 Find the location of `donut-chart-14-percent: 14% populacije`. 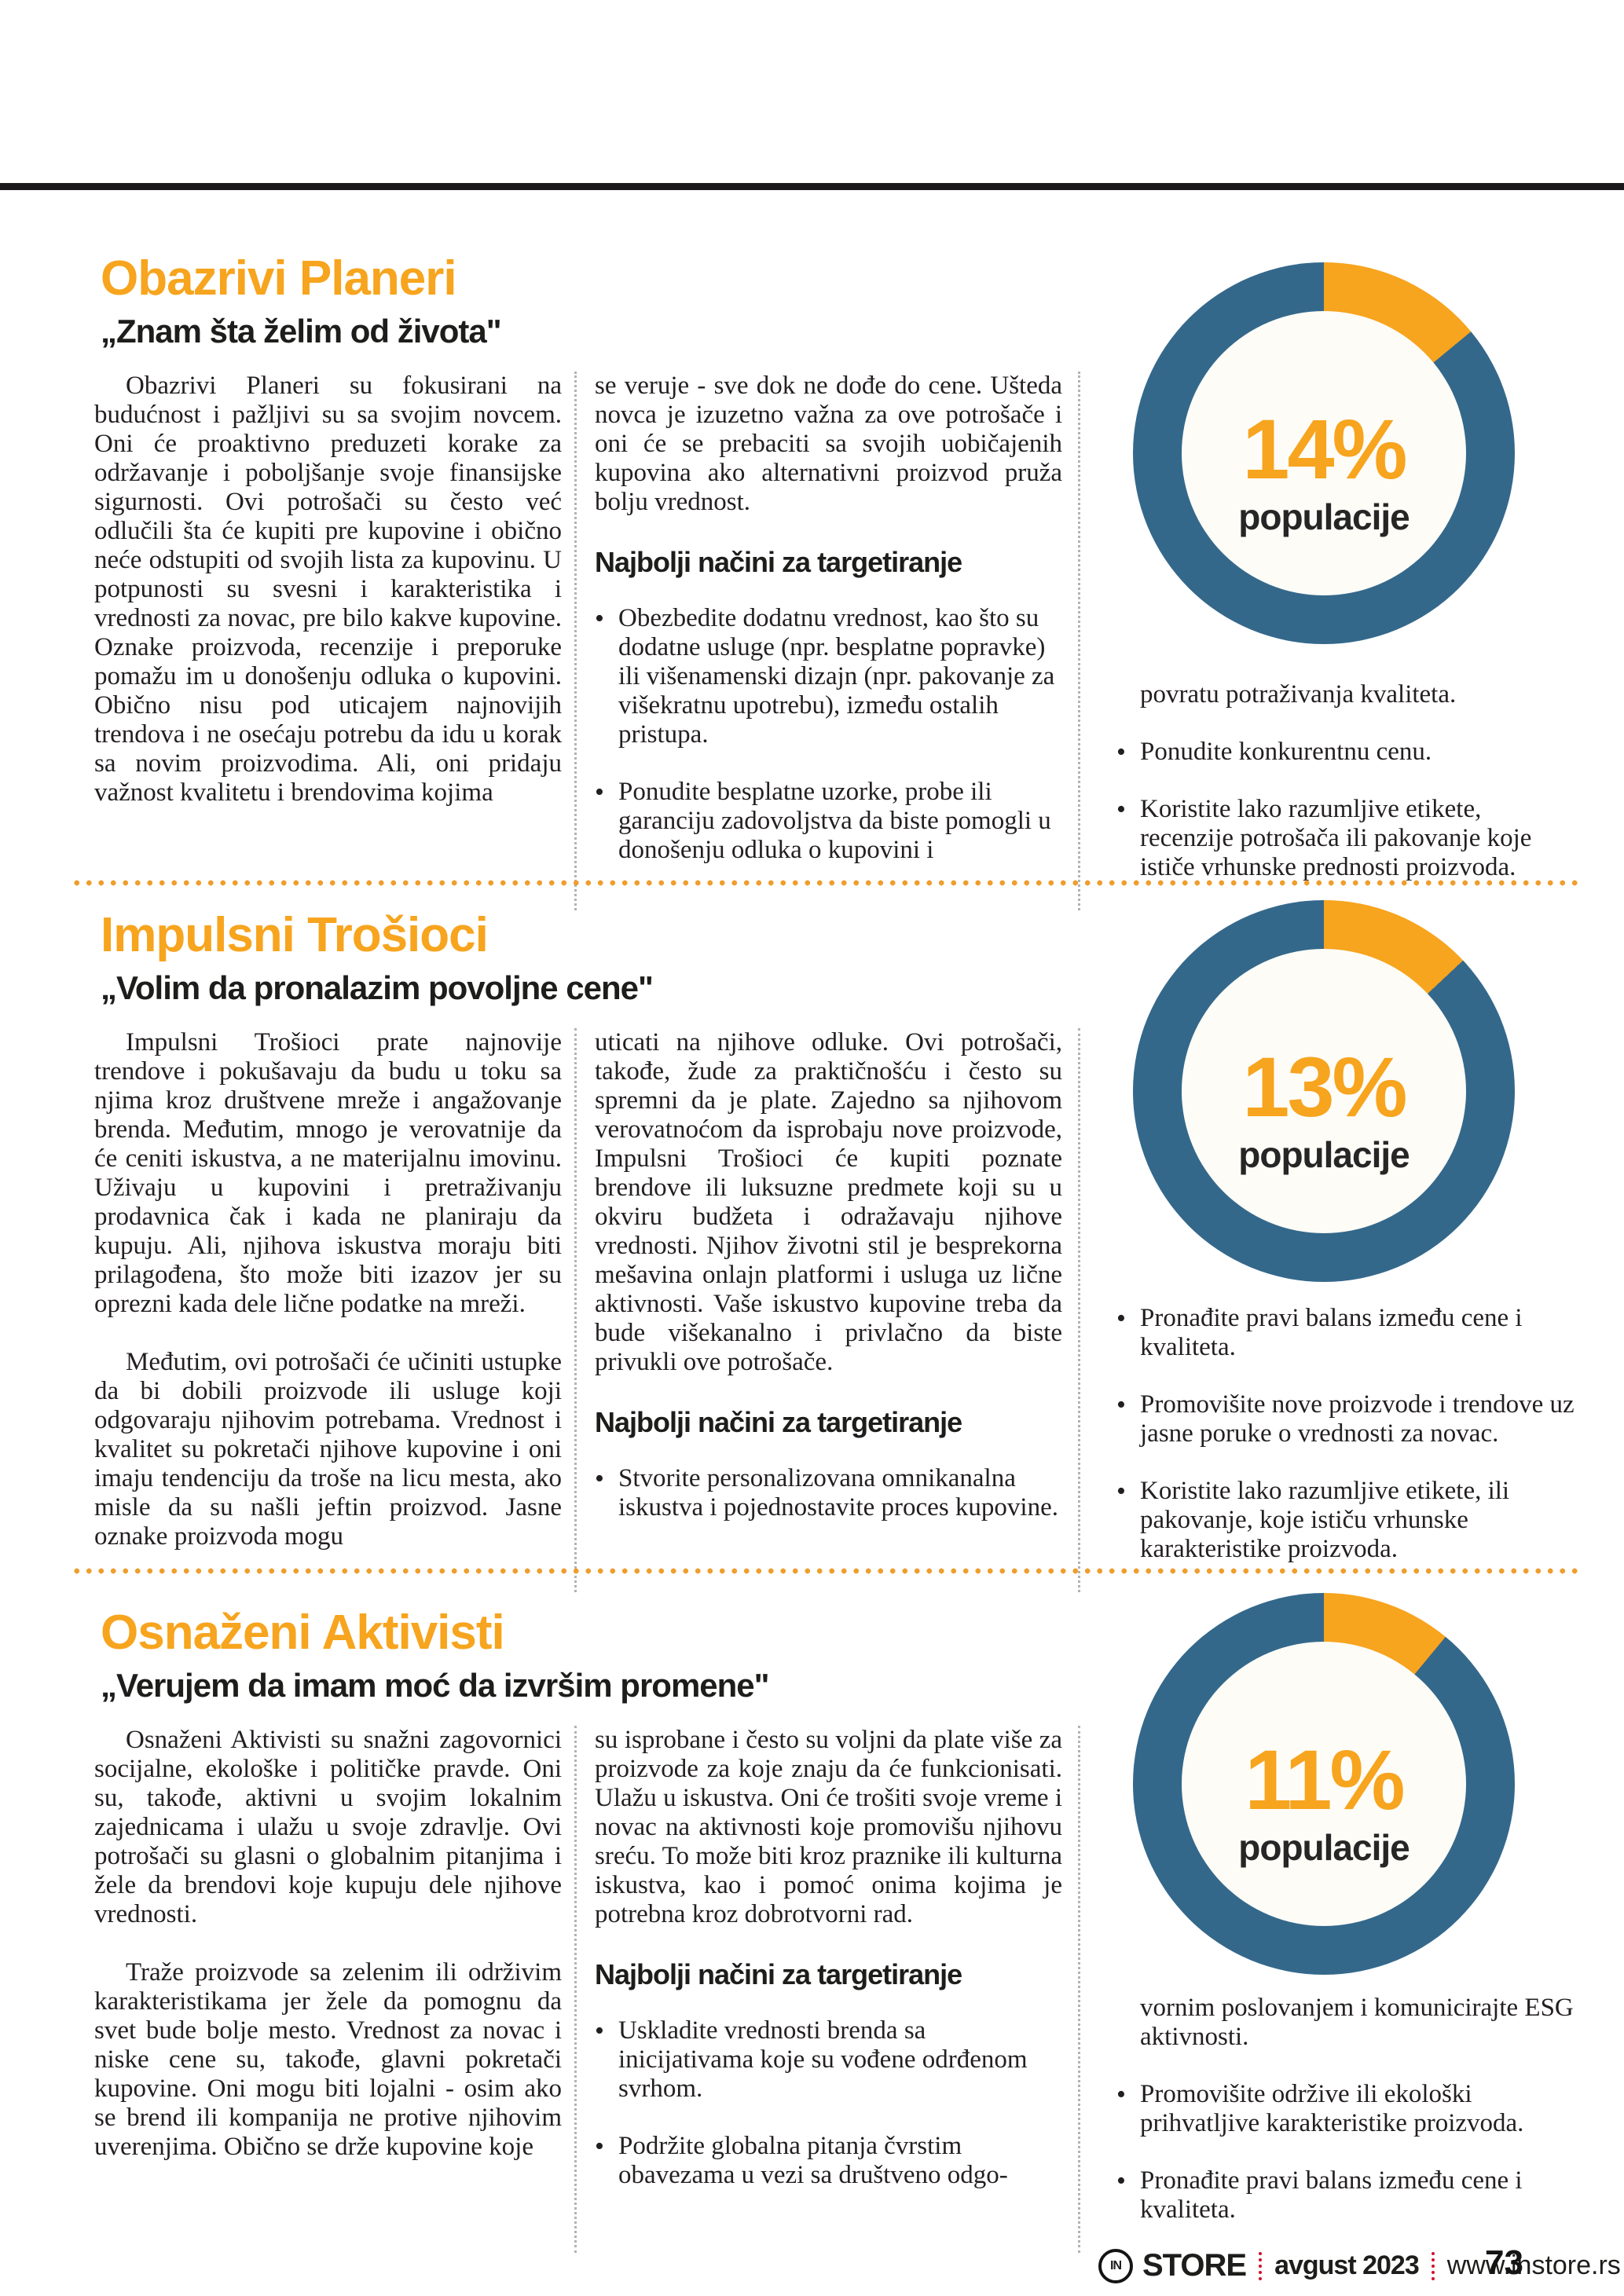

donut-chart-14-percent: 14% populacije is located at coordinates (1324, 453).